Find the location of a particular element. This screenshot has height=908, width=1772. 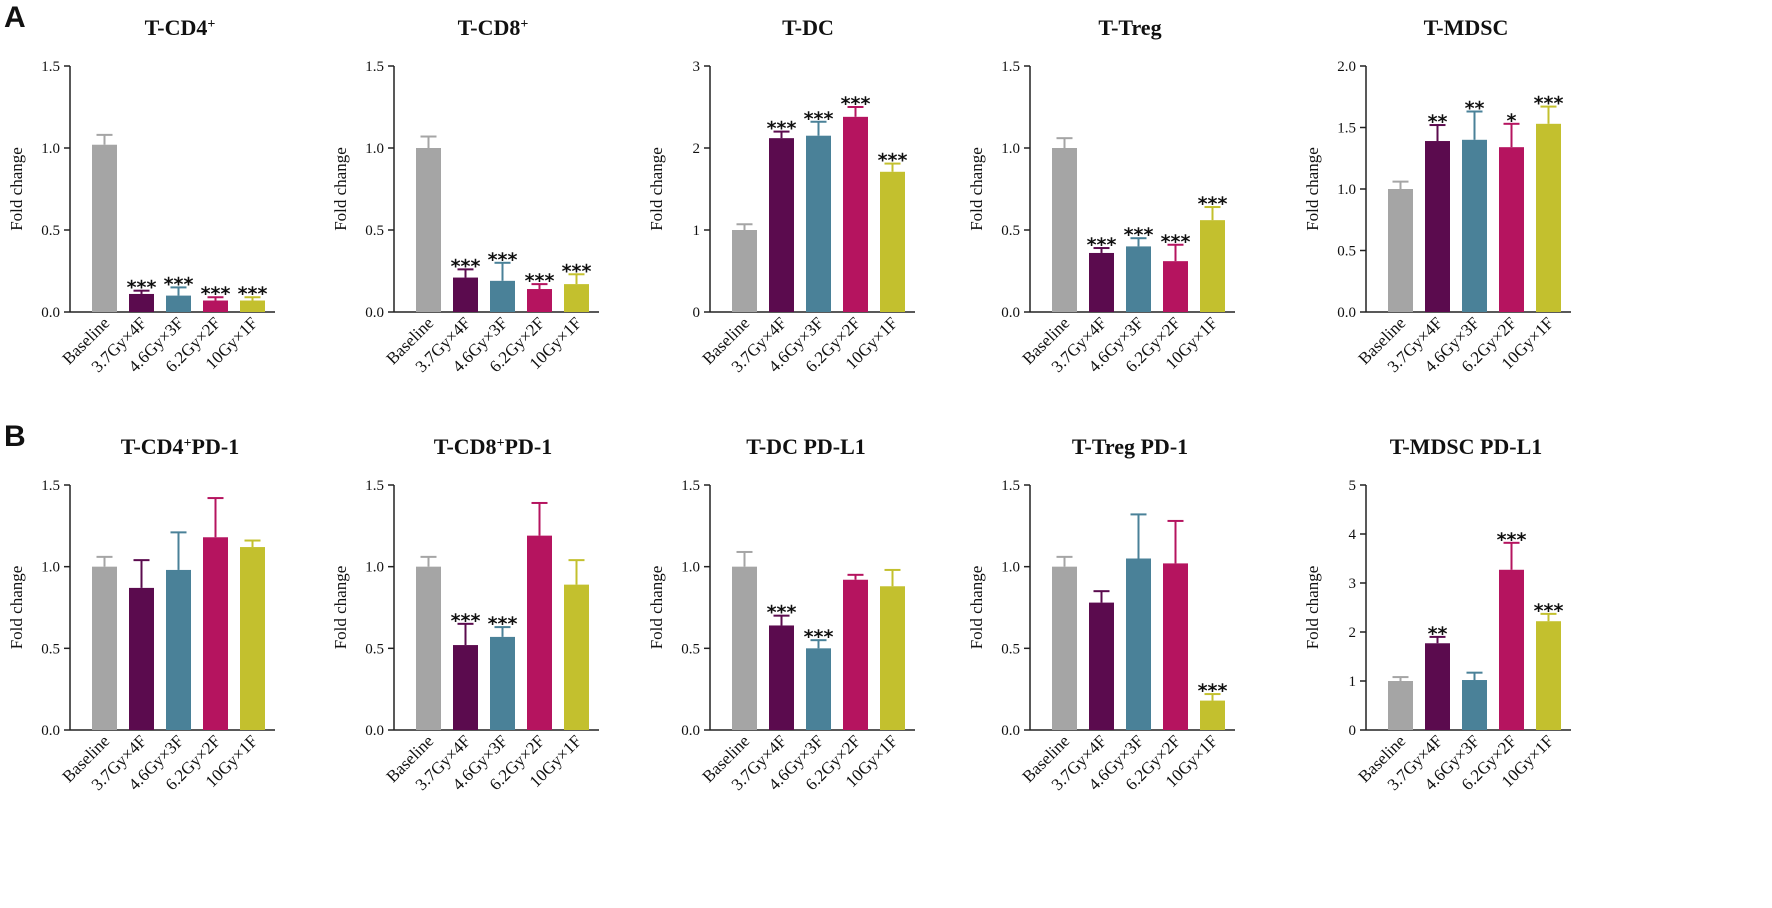

chart-title: T-CD4+PD-1 is located at coordinates (180, 446).